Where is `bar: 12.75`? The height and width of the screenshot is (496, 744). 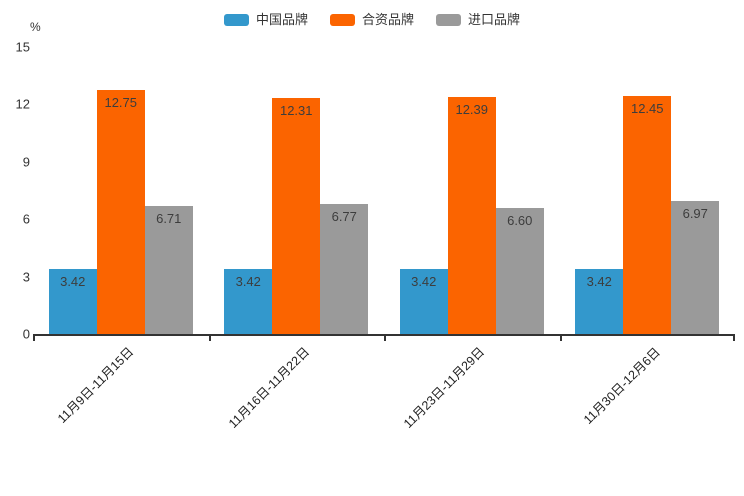 bar: 12.75 is located at coordinates (120, 212).